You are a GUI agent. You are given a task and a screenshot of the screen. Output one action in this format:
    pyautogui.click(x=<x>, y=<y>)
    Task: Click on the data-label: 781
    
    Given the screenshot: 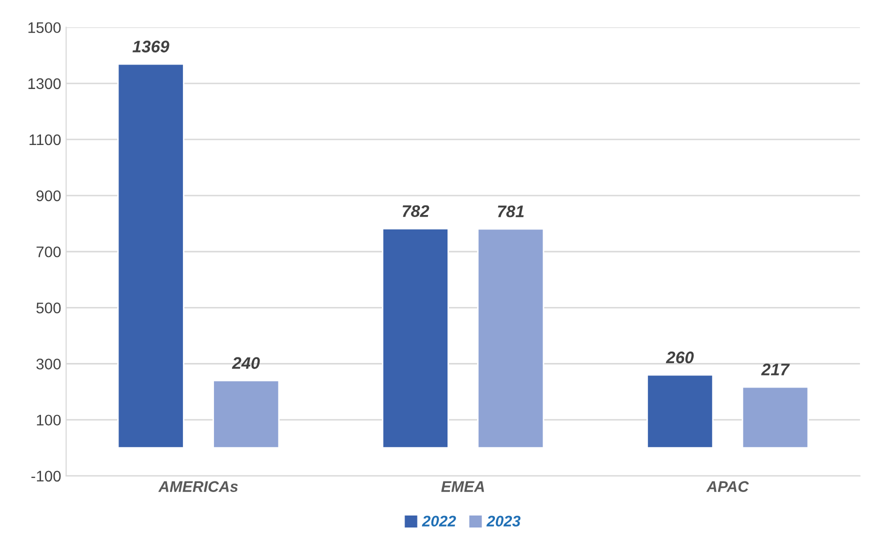 What is the action you would take?
    pyautogui.click(x=511, y=211)
    